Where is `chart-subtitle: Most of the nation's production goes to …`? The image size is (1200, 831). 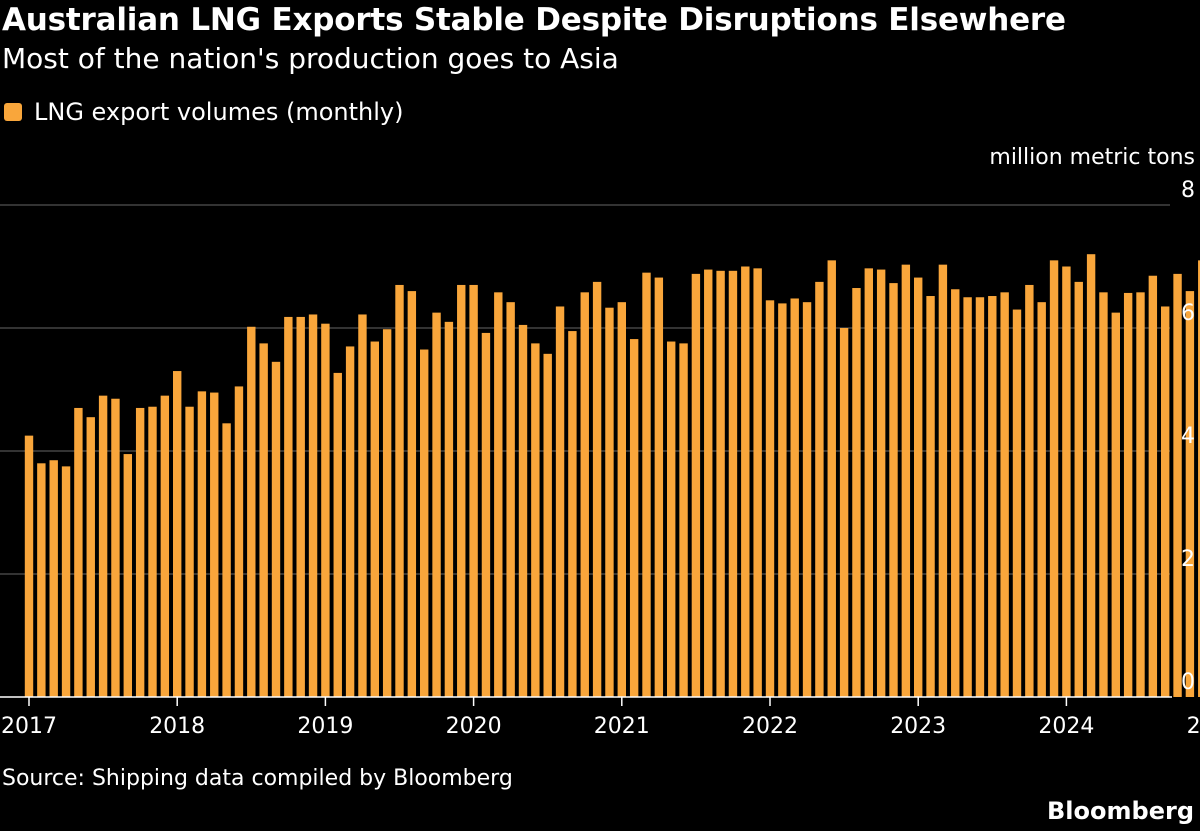
chart-subtitle: Most of the nation's production goes to … is located at coordinates (310, 58).